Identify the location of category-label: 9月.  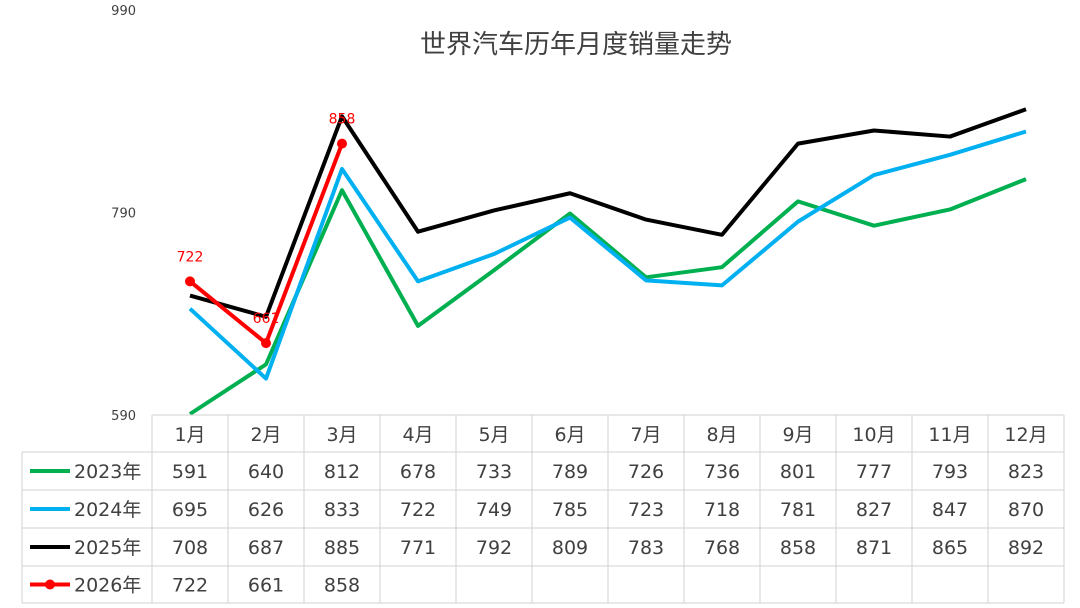
(797, 435).